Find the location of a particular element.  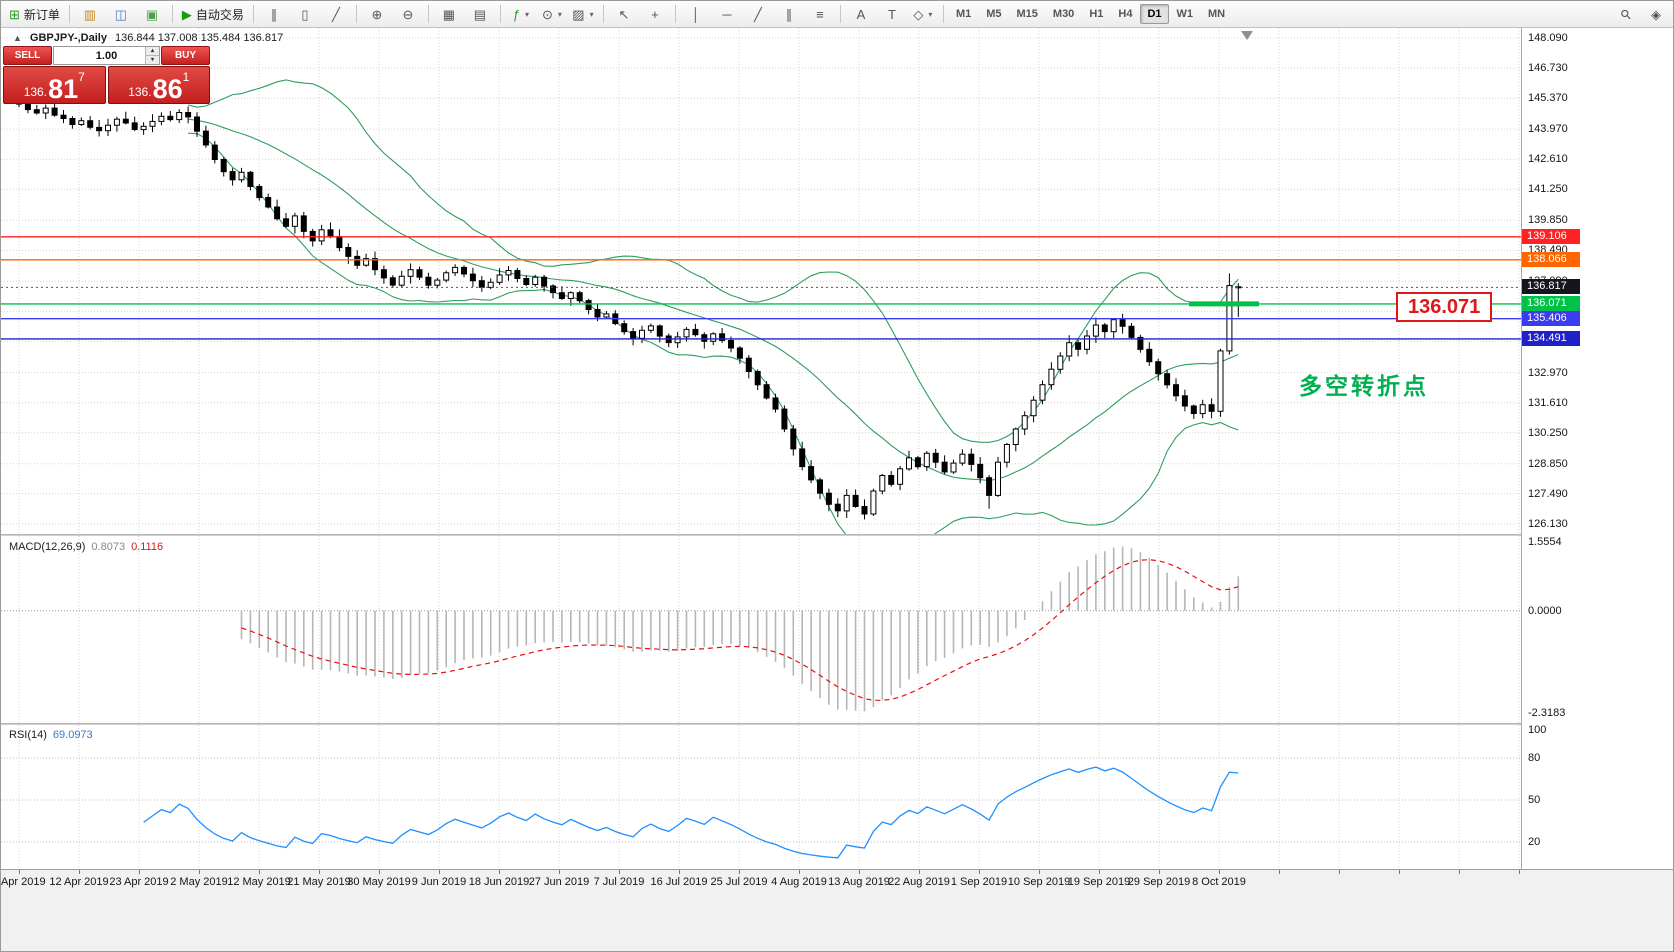

timeframe-h1: H1 is located at coordinates (1096, 14).